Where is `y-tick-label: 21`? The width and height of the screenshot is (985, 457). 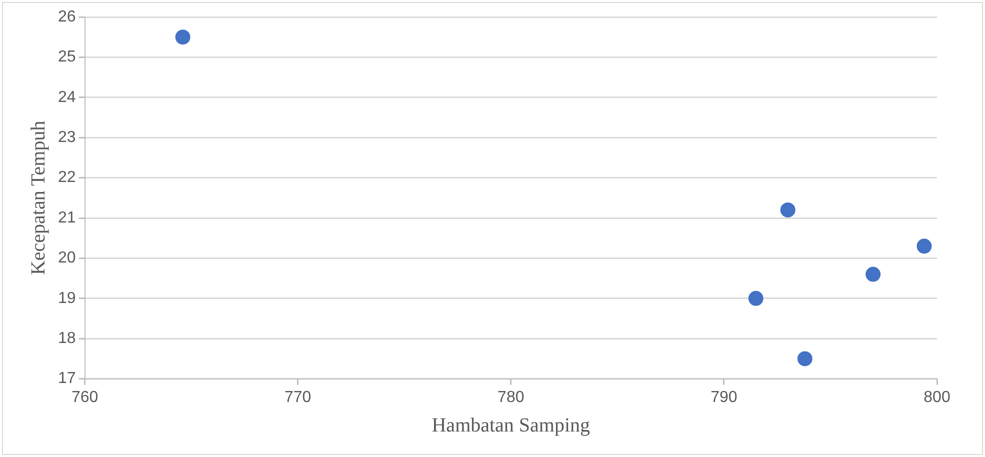 y-tick-label: 21 is located at coordinates (67, 217).